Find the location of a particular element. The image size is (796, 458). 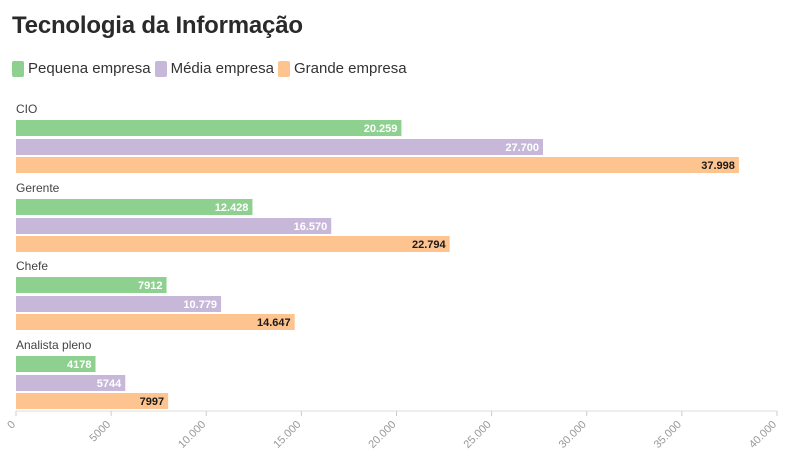

data-label-cio-media-empresa: 27.700 is located at coordinates (522, 148).